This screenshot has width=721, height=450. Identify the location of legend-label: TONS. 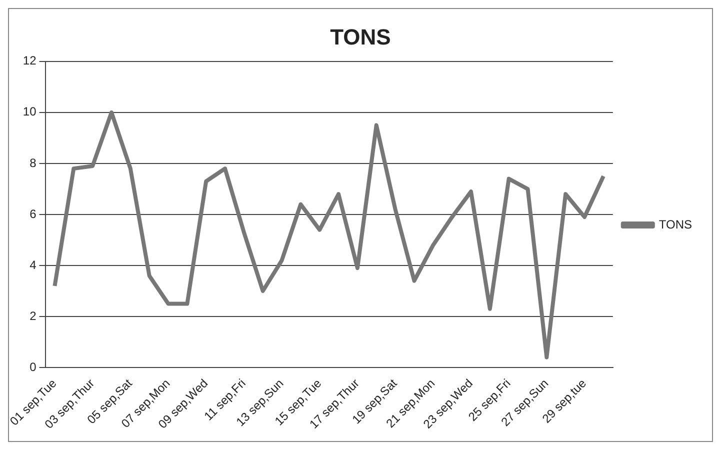
(675, 224).